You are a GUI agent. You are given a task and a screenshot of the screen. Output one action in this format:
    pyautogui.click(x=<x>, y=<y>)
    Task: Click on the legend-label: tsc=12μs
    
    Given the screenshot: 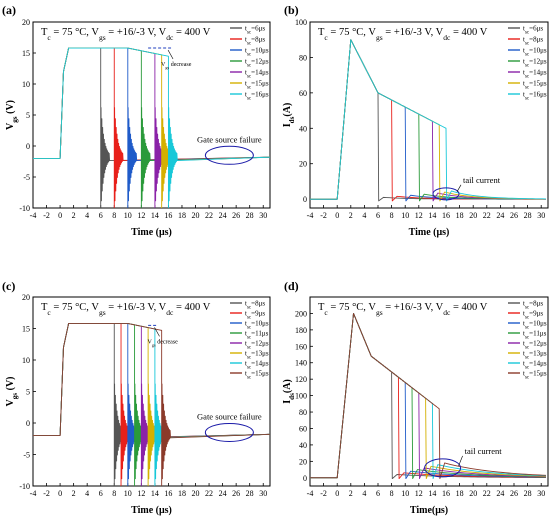 What is the action you would take?
    pyautogui.click(x=535, y=345)
    